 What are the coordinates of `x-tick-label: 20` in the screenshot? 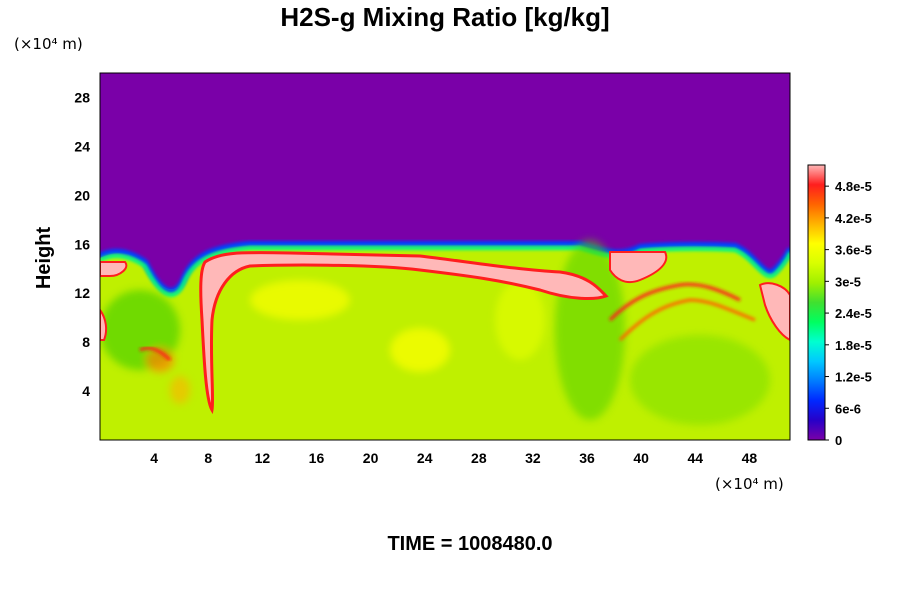 It's located at (371, 458).